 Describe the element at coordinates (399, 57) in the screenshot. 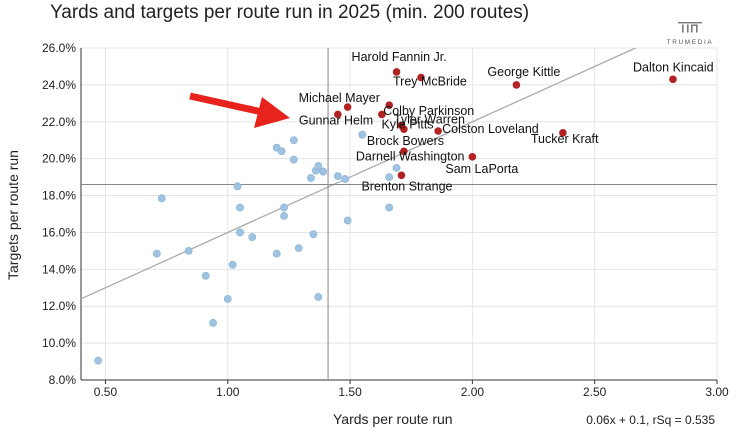

I see `point-label: Harold Fannin Jr.` at that location.